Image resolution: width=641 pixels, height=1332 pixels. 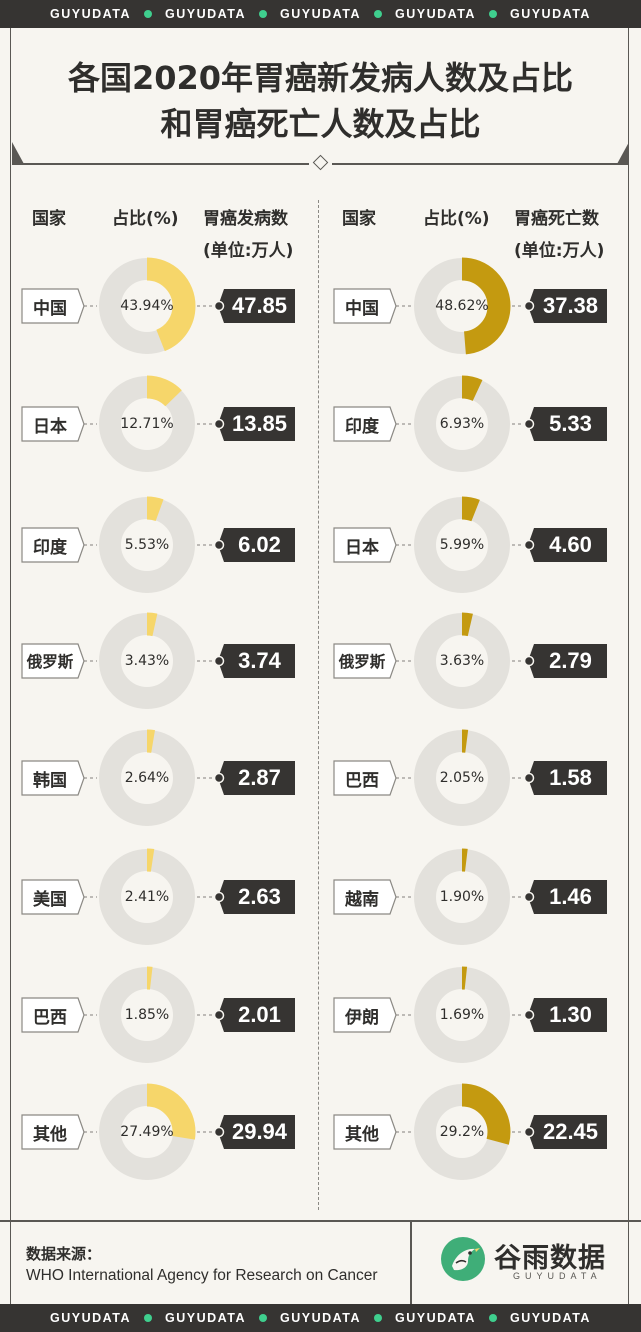 I want to click on mortality-row: 巴西 2.05% 1.58, so click(x=320, y=778).